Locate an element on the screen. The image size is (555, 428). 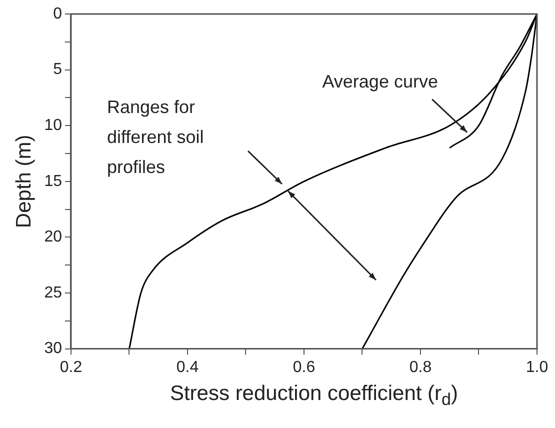
y-tick-label: 5 is located at coordinates (57, 69).